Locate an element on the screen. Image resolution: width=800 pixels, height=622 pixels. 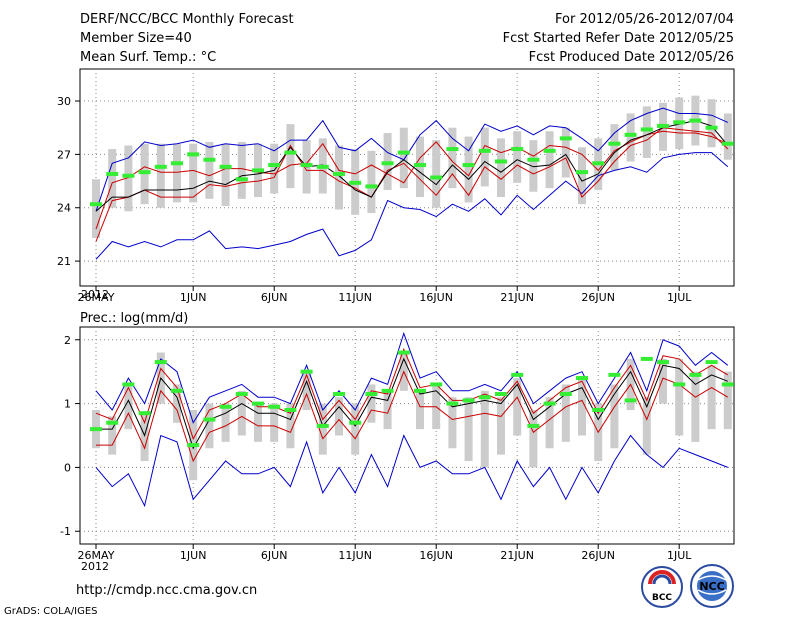
start-ref-label: Fcst Started Refer Date 2012/05/25 is located at coordinates (618, 38).